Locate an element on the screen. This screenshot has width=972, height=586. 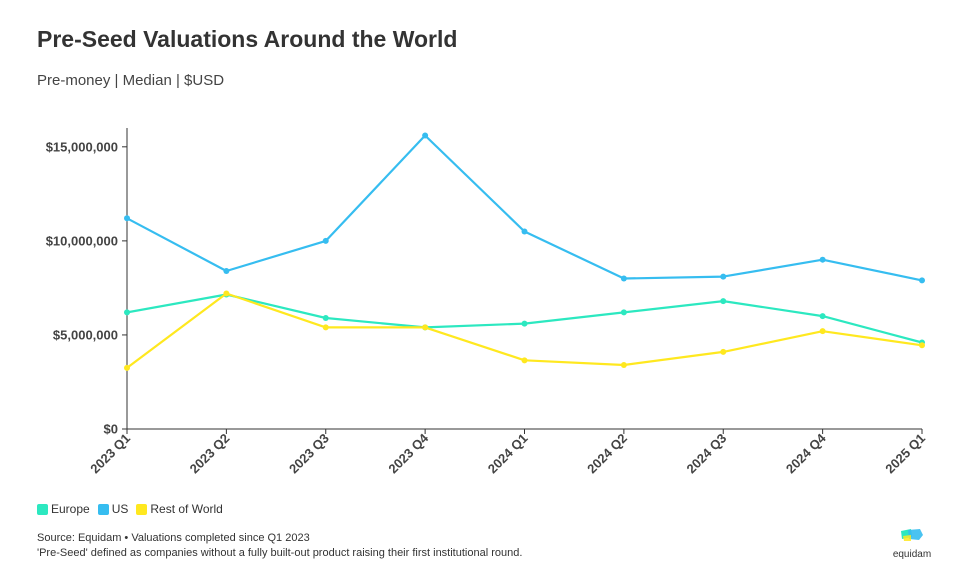
y-tick-label: $0 is located at coordinates (111, 429).